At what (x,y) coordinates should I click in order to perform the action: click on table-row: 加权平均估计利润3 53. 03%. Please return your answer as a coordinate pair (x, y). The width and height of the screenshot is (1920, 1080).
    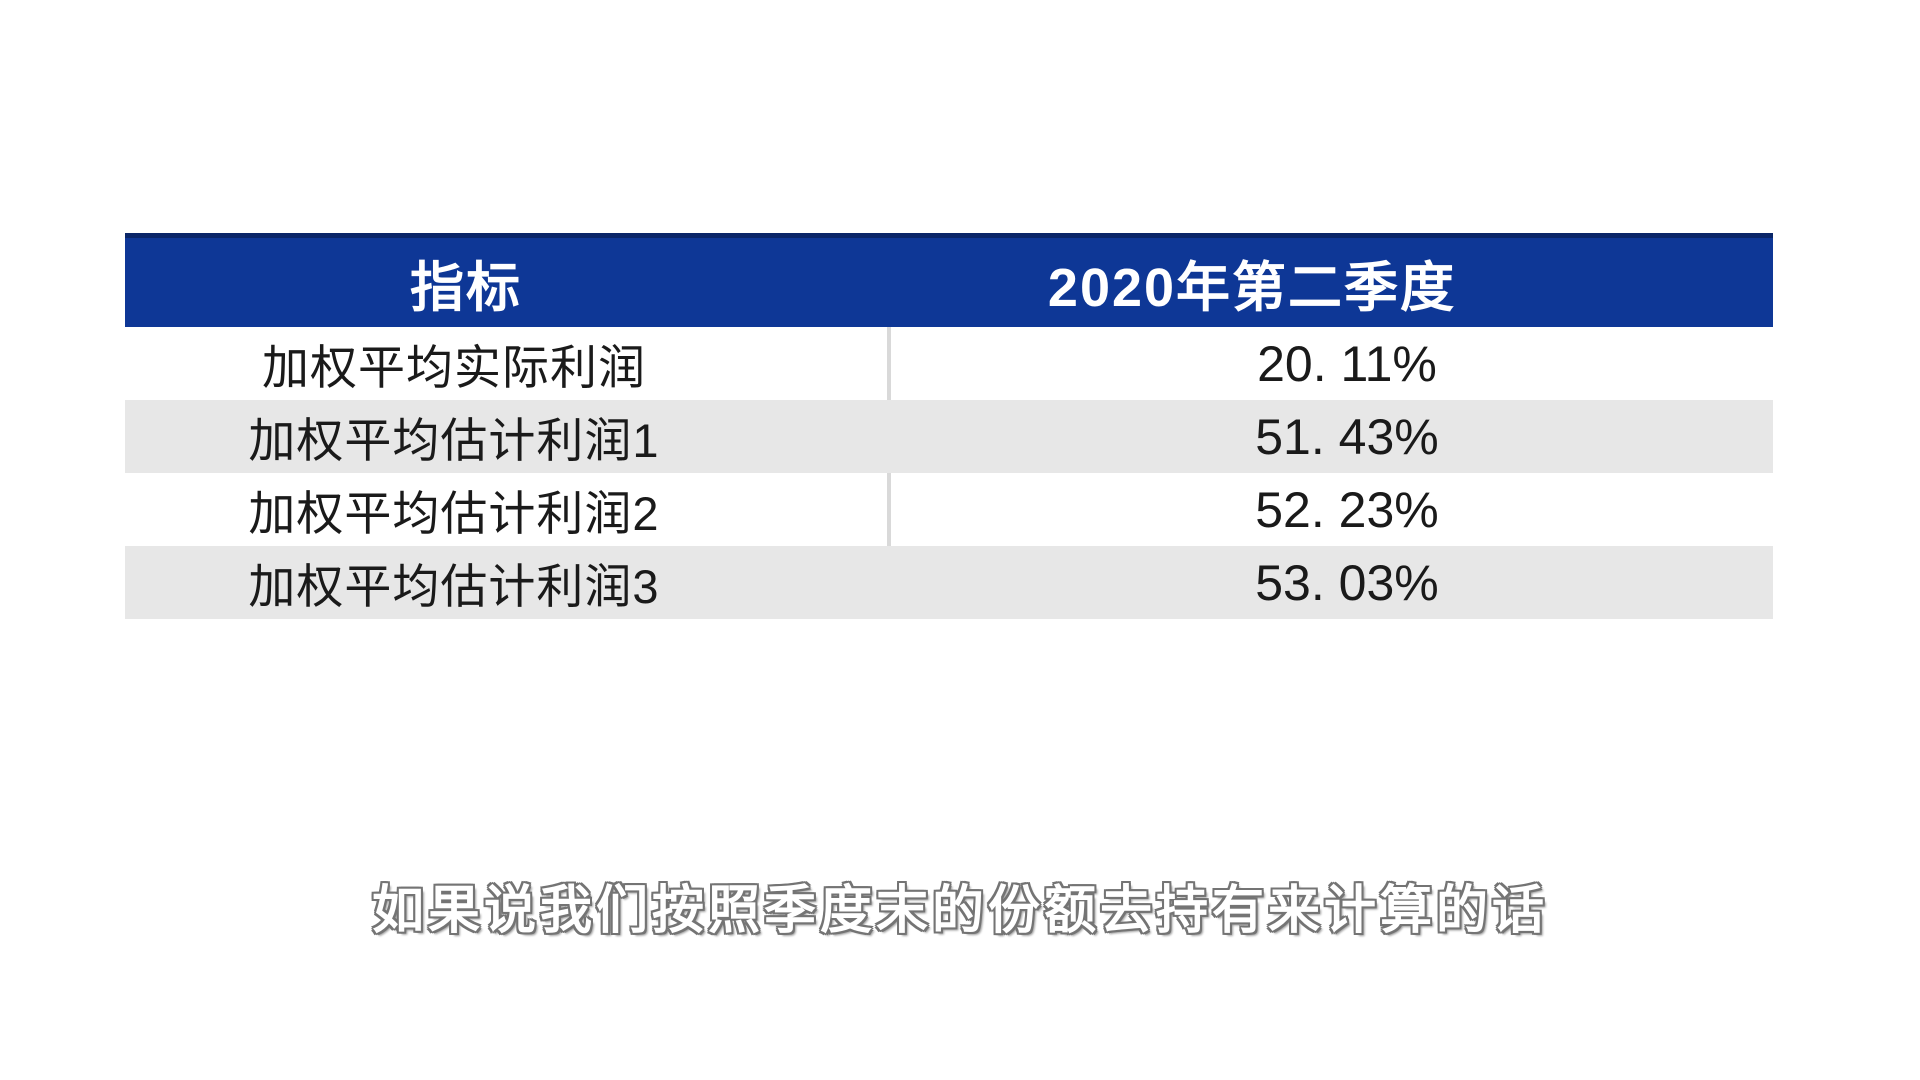
    Looking at the image, I should click on (949, 582).